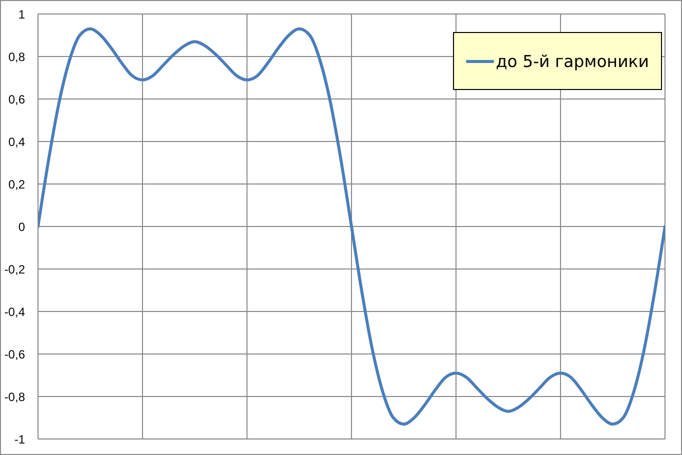 Image resolution: width=682 pixels, height=455 pixels. What do you see at coordinates (20, 439) in the screenshot?
I see `y-tick-label: -1` at bounding box center [20, 439].